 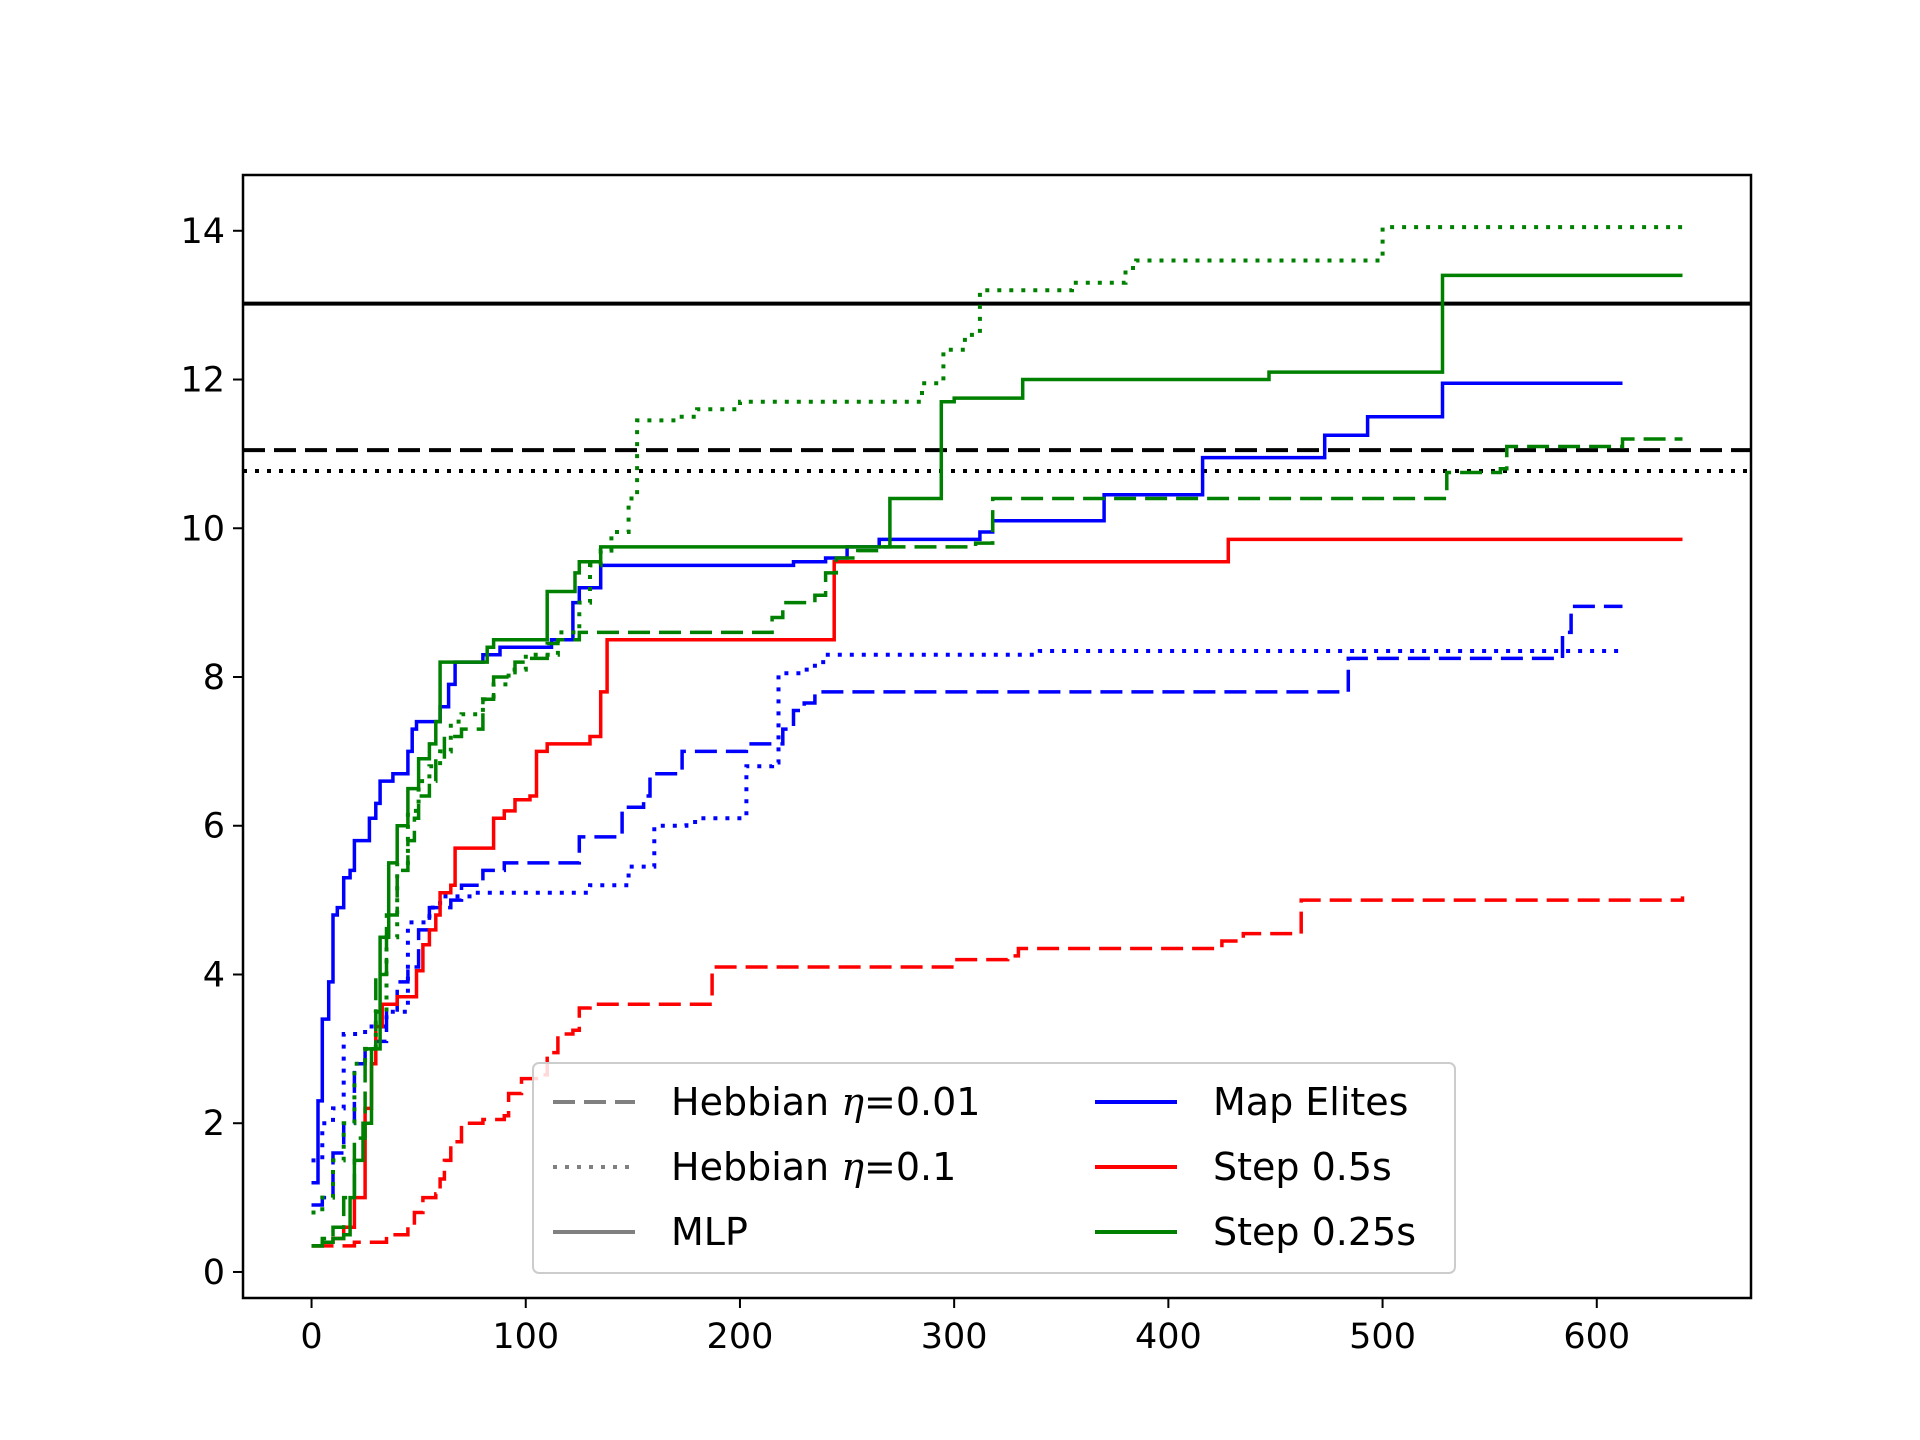 What do you see at coordinates (1382, 1337) in the screenshot?
I see `x-tick-label: 500` at bounding box center [1382, 1337].